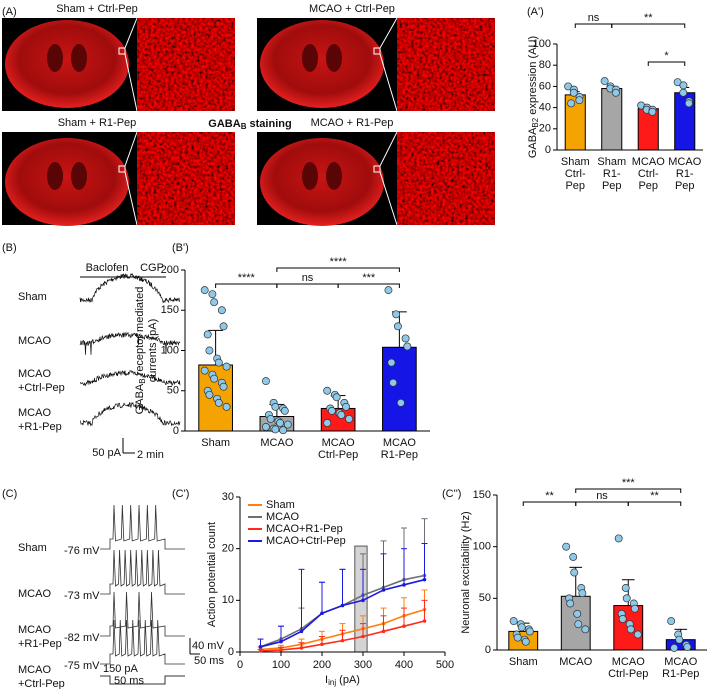 The height and width of the screenshot is (689, 709). Describe the element at coordinates (9, 248) in the screenshot. I see `panel-label: (B)` at that location.